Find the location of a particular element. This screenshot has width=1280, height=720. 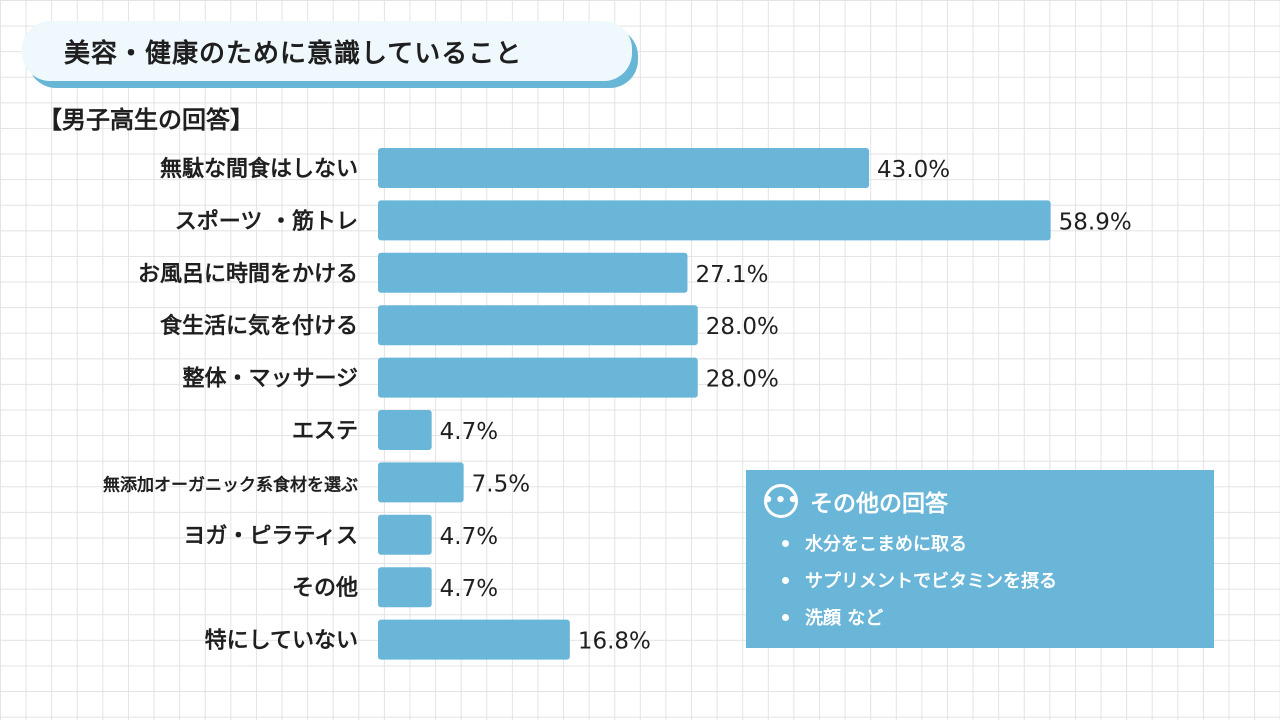

value-label: 58.9% is located at coordinates (1095, 222).